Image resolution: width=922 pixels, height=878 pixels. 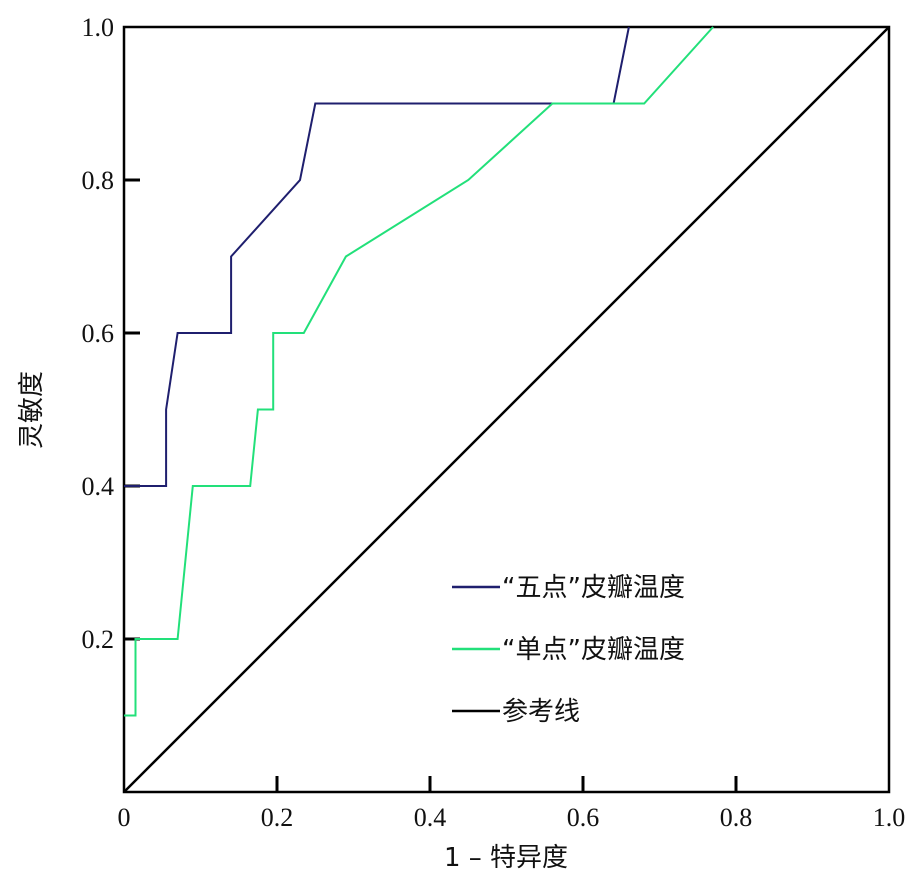 What do you see at coordinates (593, 588) in the screenshot?
I see `legend-label-0: “五点”皮瓣温度` at bounding box center [593, 588].